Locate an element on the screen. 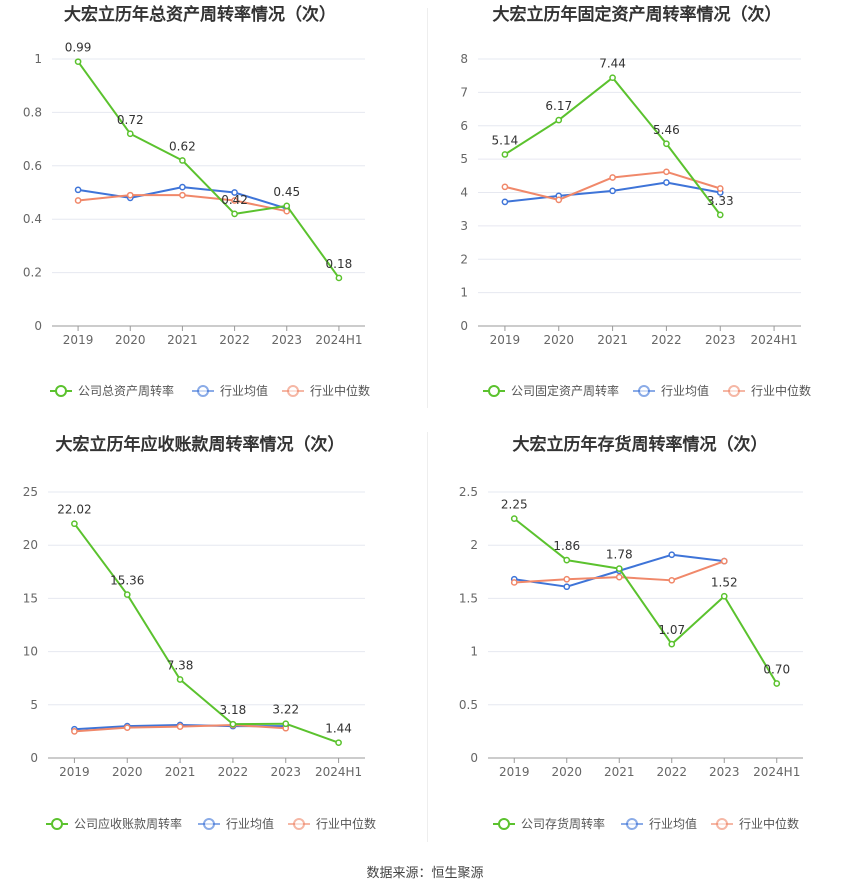  data-label: 6.17 is located at coordinates (558, 106).